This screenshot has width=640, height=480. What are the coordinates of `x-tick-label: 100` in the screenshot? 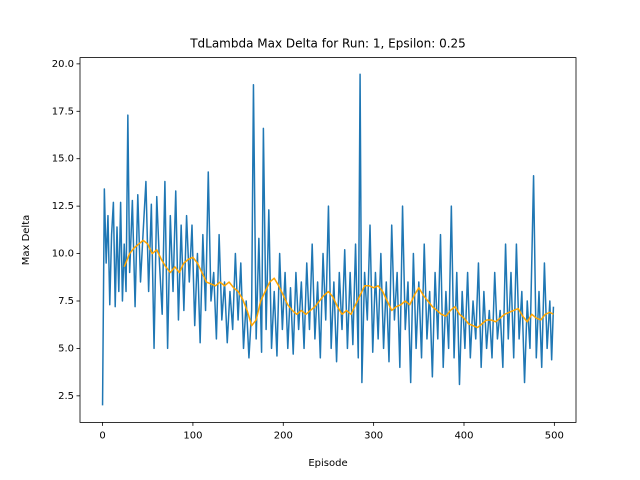 It's located at (192, 435).